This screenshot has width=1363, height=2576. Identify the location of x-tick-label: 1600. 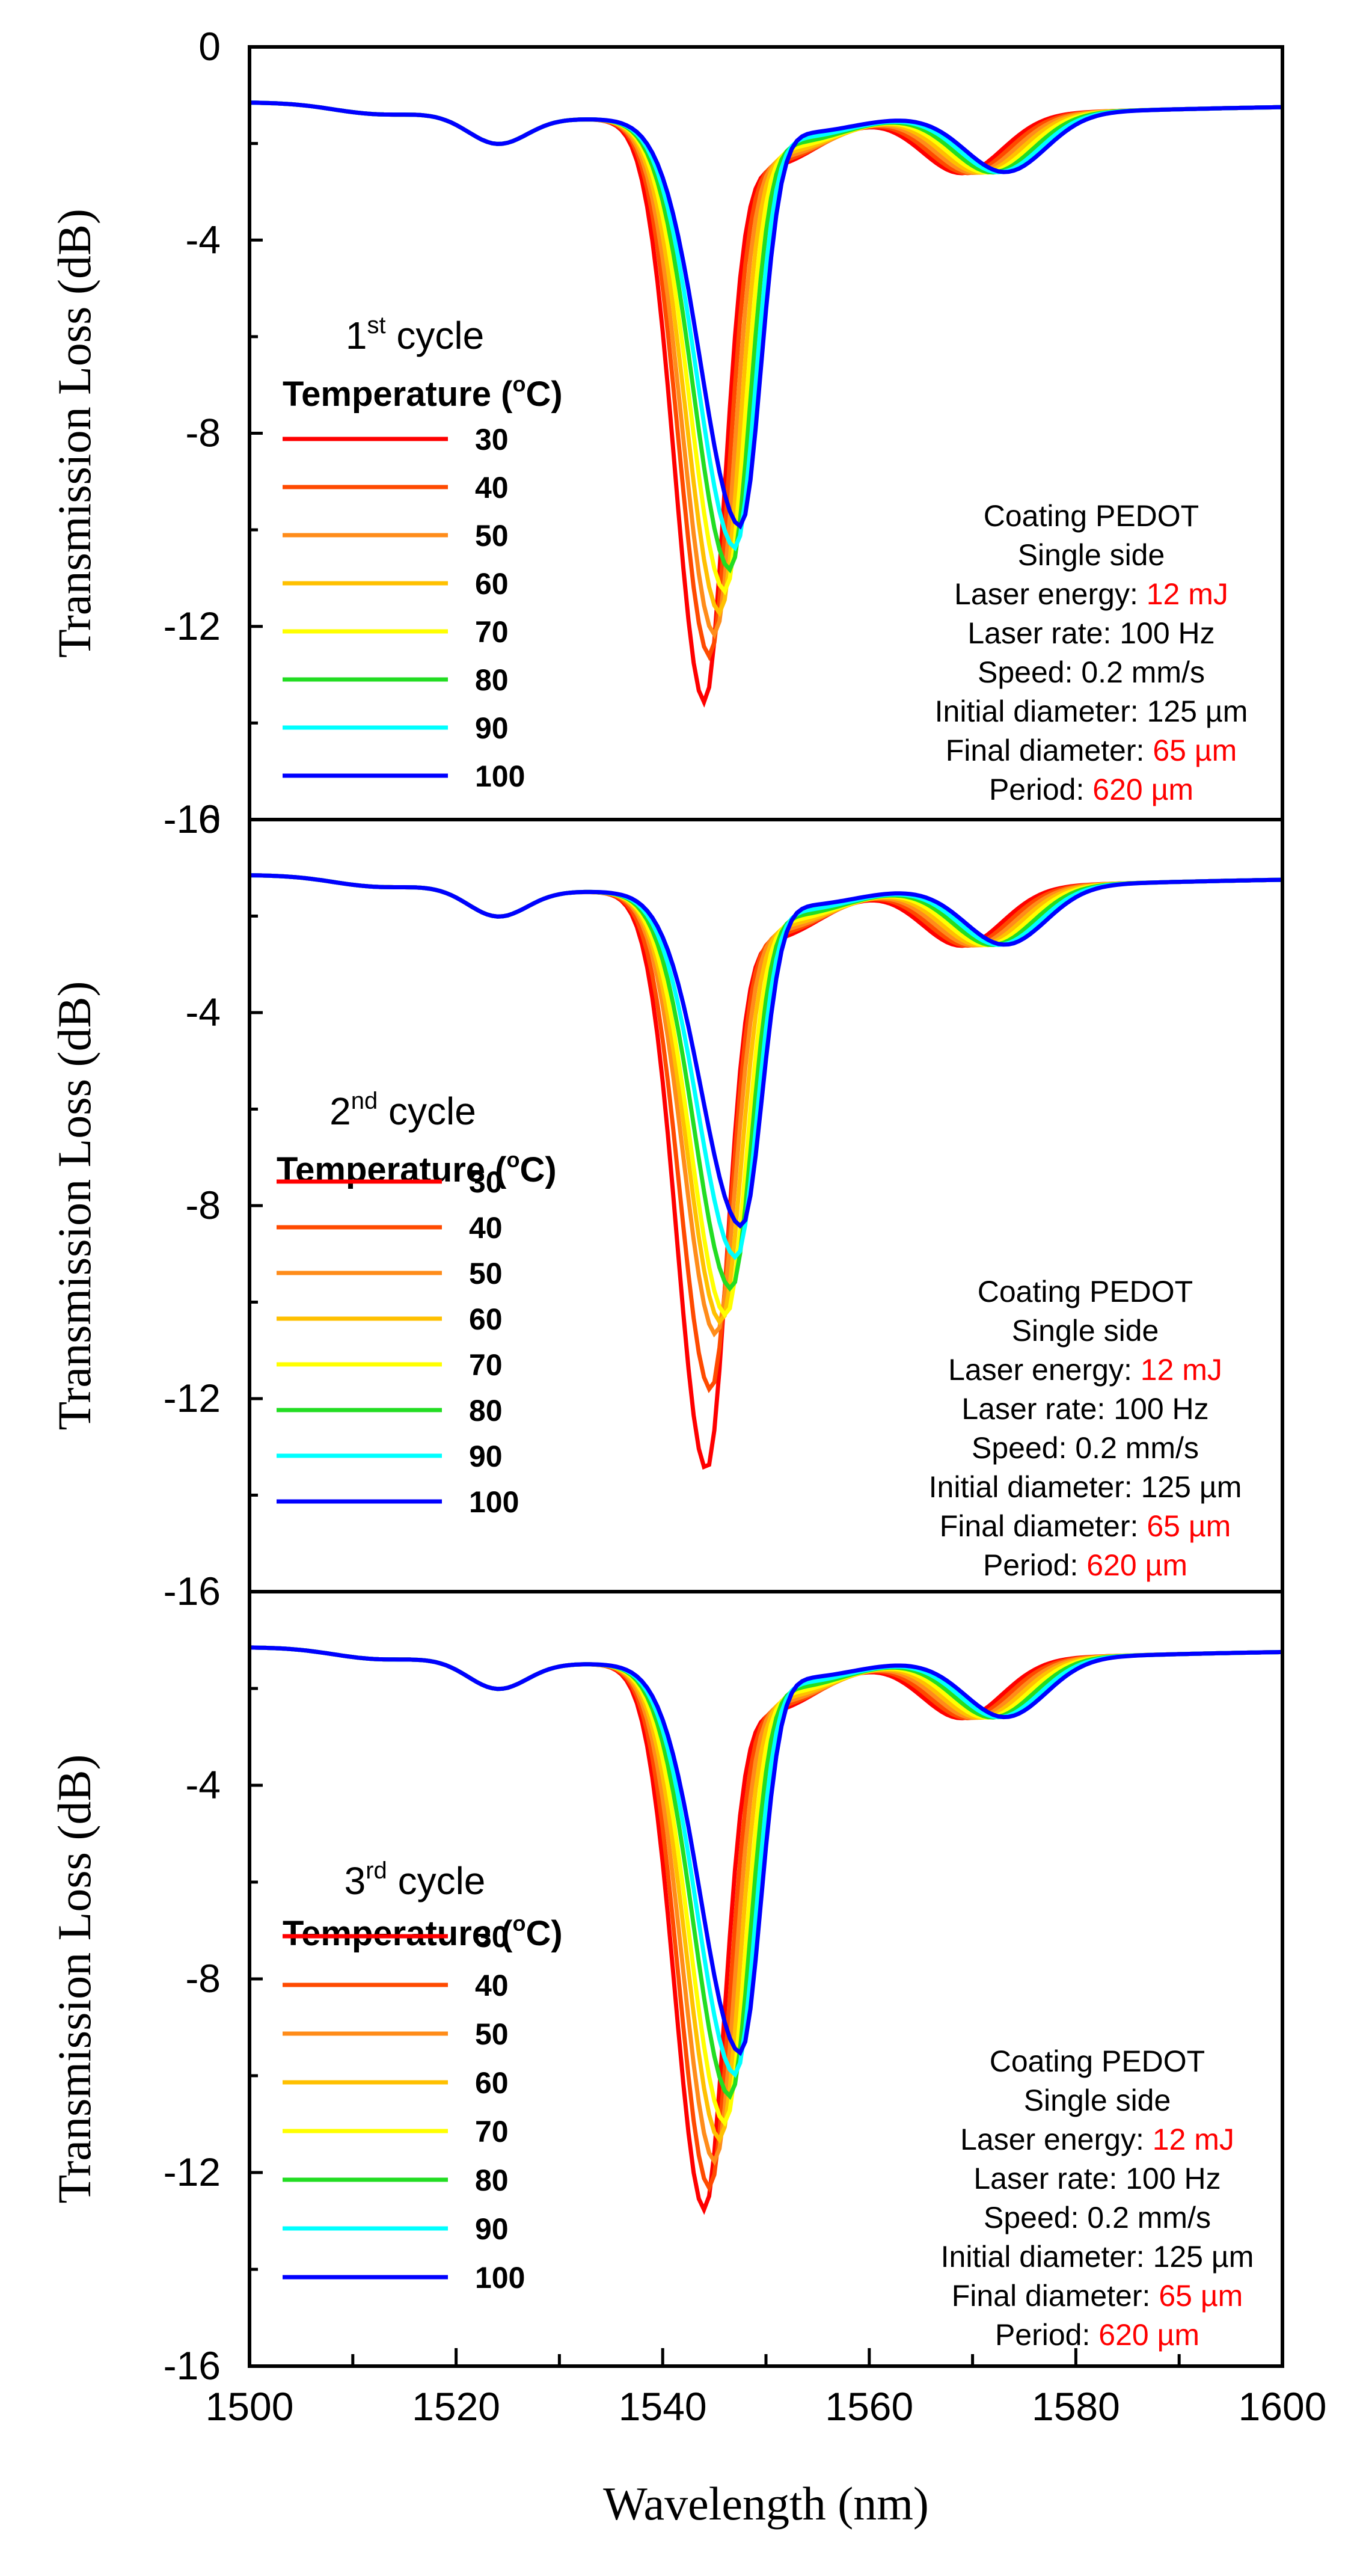
(1283, 2406).